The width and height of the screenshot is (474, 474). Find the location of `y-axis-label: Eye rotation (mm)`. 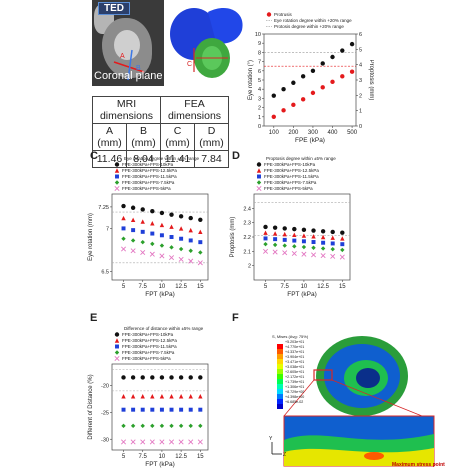

y-axis-label: Eye rotation (mm) is located at coordinates (91, 237).